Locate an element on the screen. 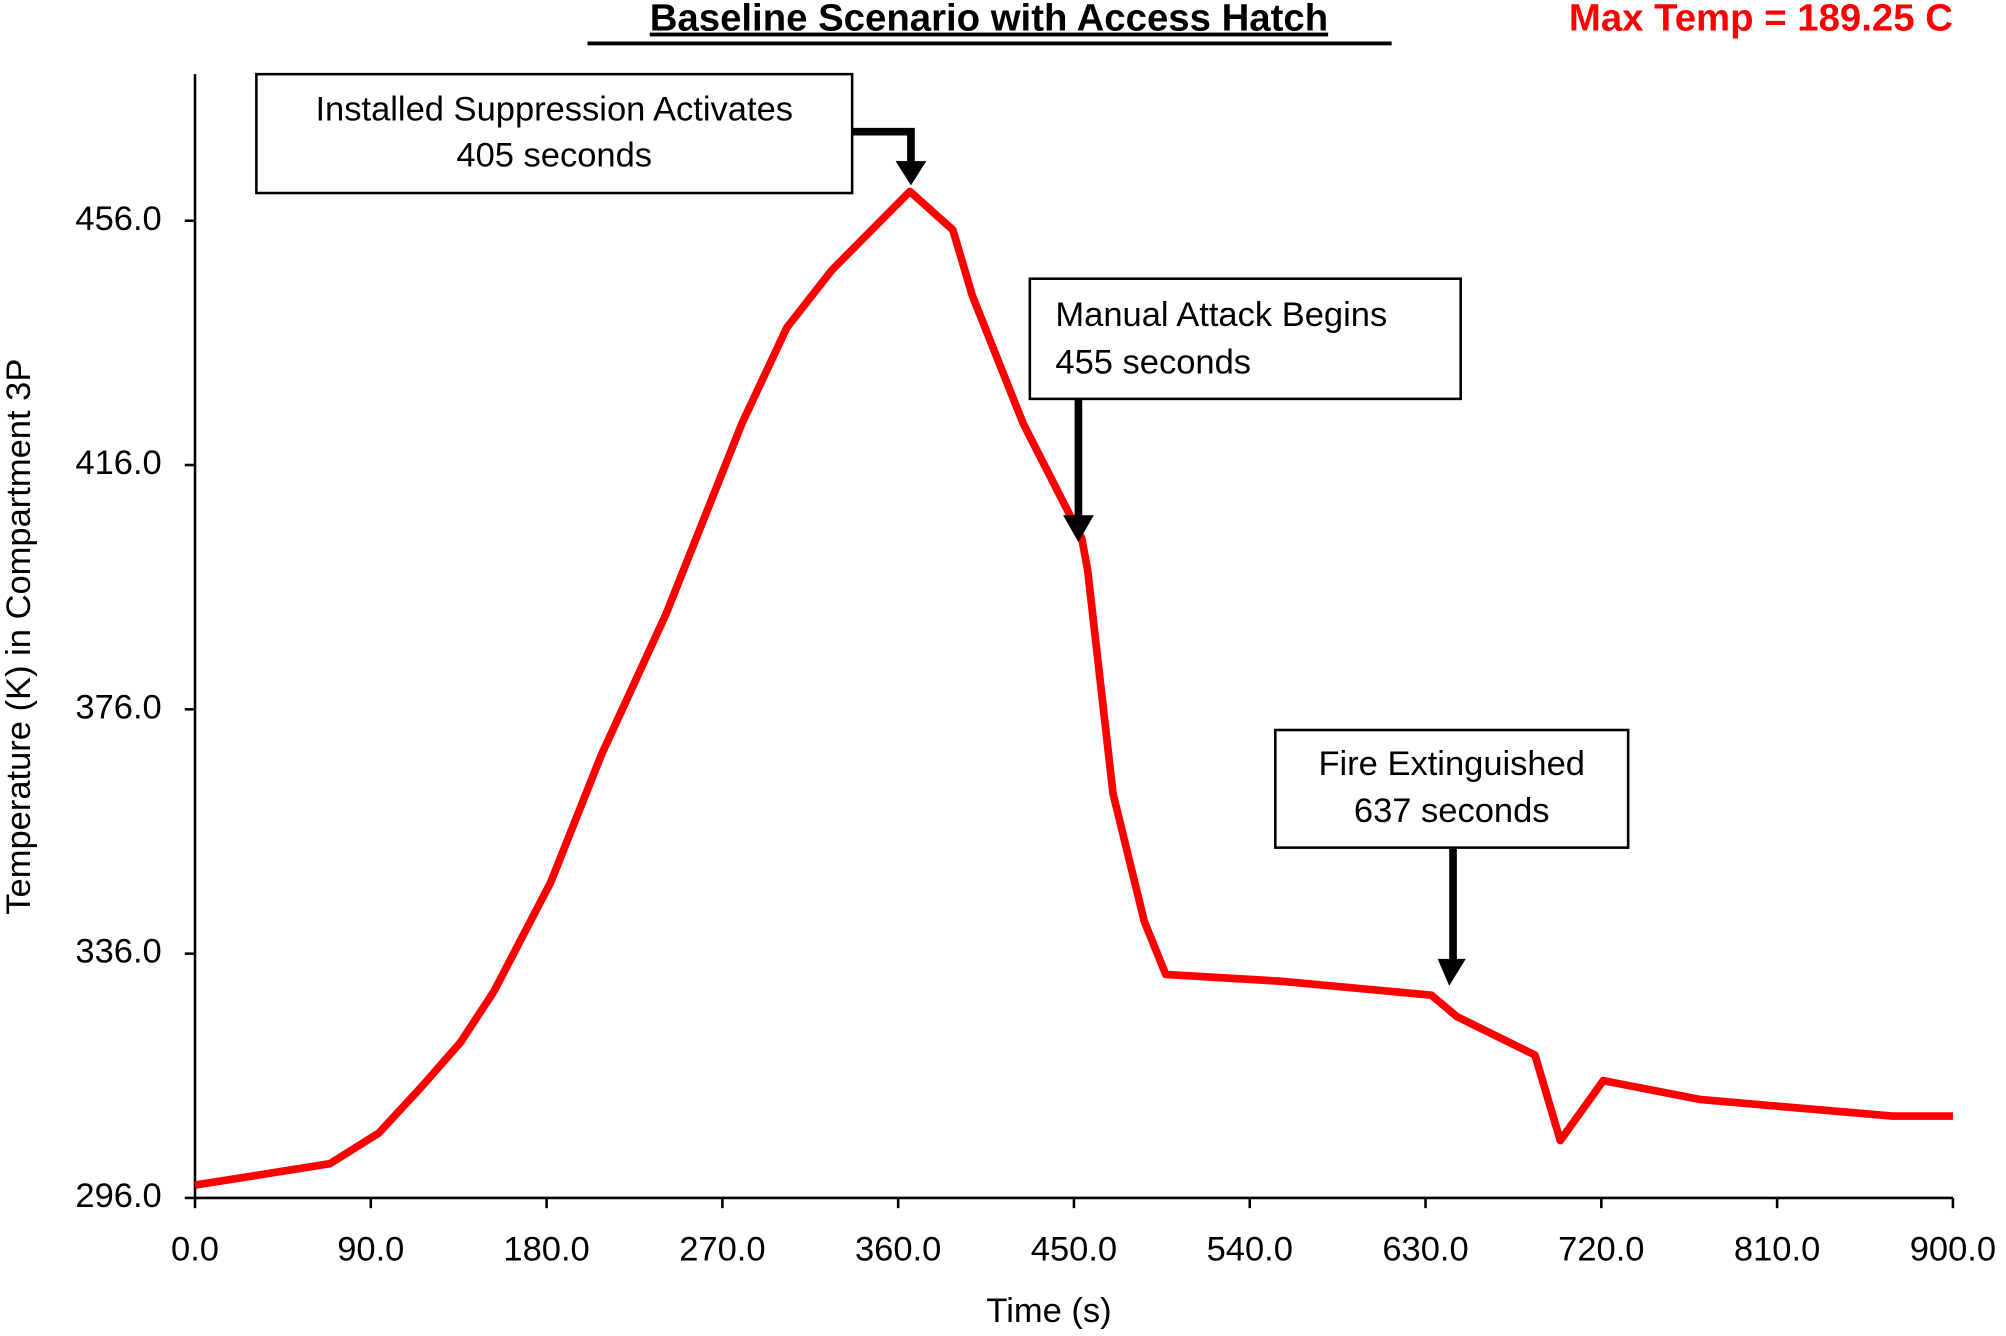 Image resolution: width=2006 pixels, height=1336 pixels. max-temp-note: Max Temp = 189.25 C is located at coordinates (1761, 20).